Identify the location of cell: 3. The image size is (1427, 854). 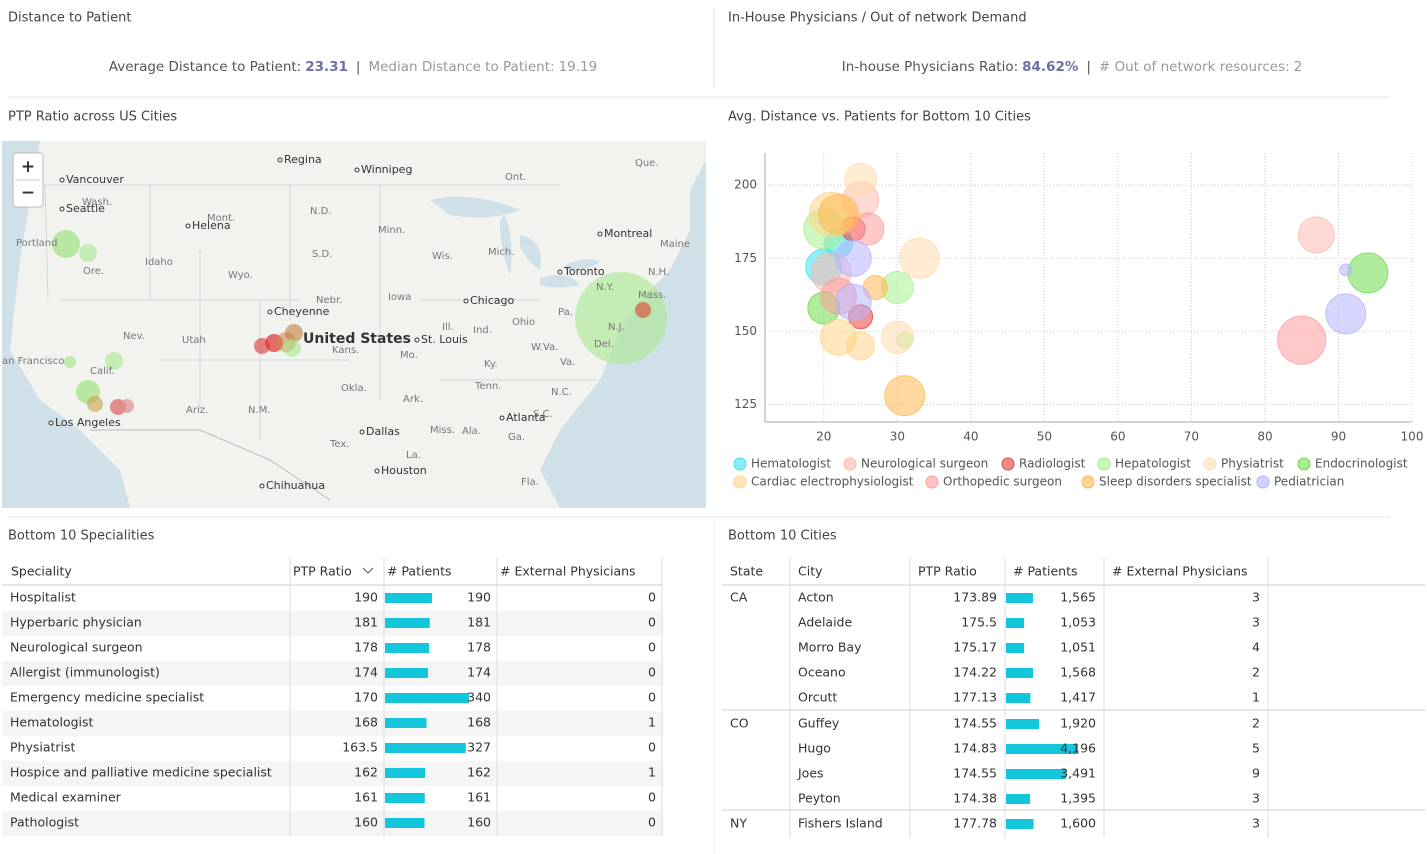
(1256, 823).